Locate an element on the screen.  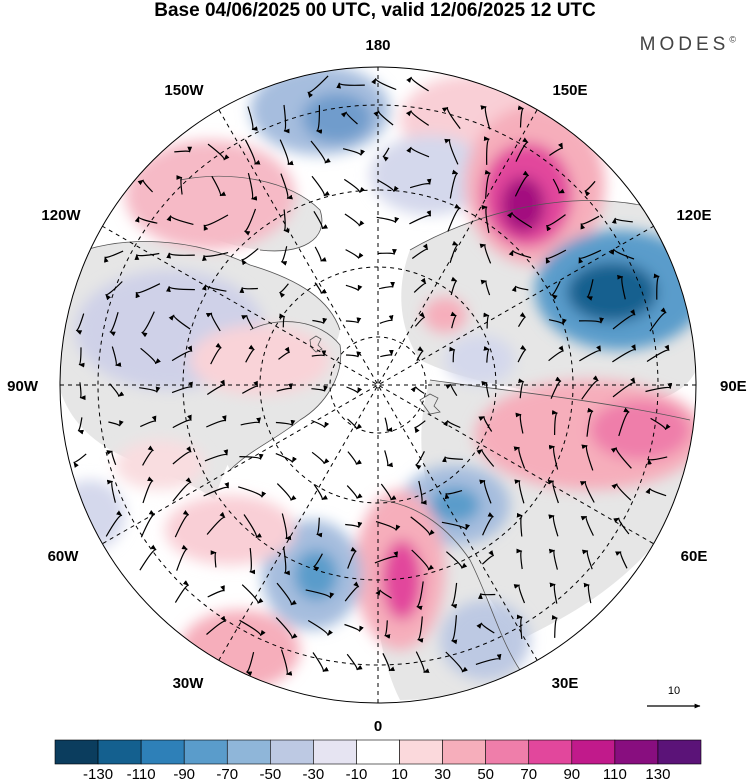
colorbar-tick-label: 10 is located at coordinates (399, 774).